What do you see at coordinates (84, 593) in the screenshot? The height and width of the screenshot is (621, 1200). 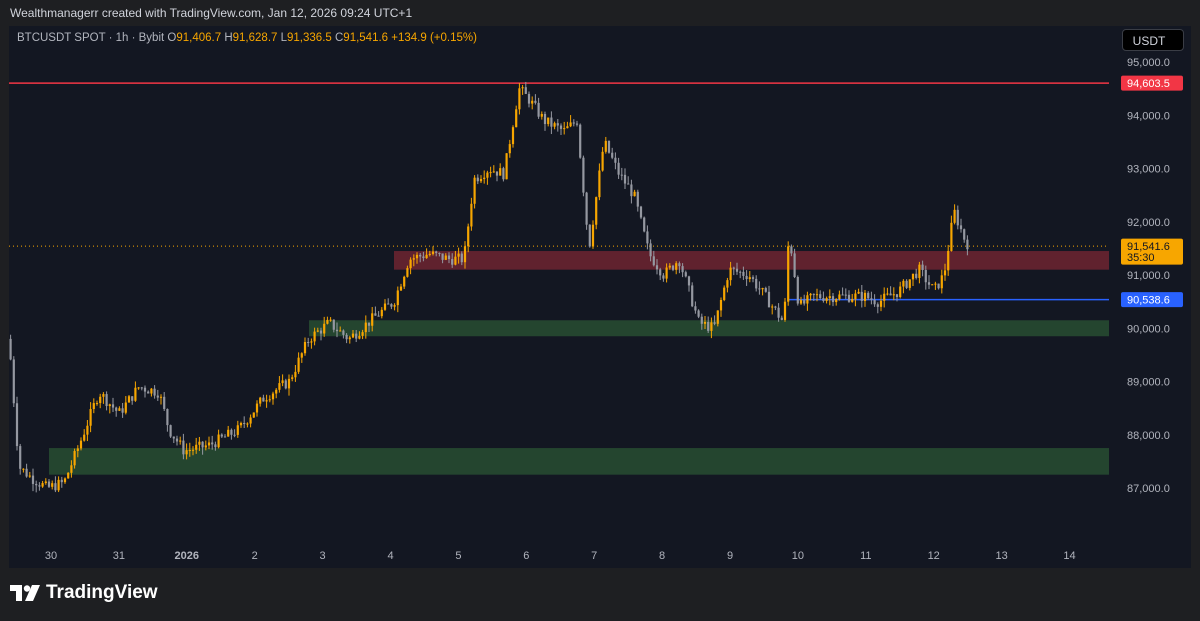 I see `tradingview-logo: TradingView` at bounding box center [84, 593].